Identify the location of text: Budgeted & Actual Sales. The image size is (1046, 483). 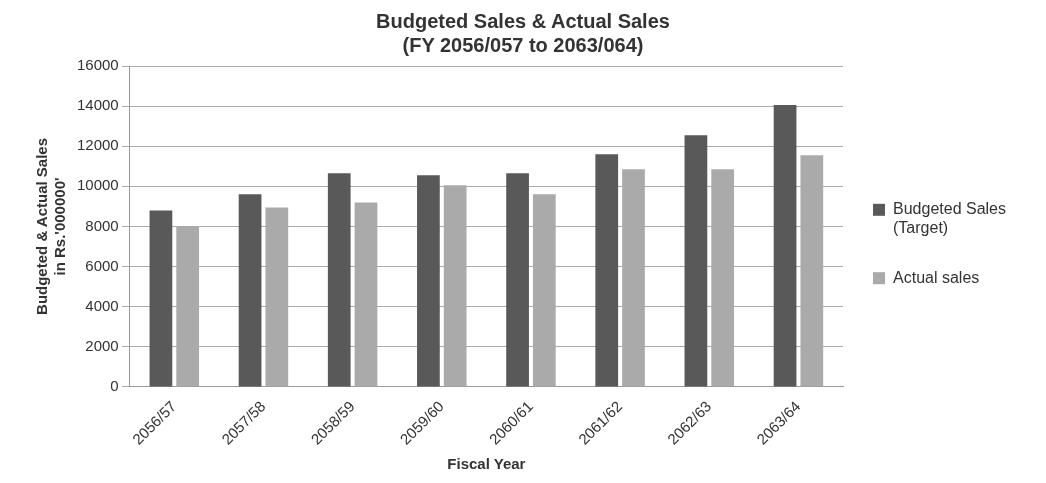
(42, 226).